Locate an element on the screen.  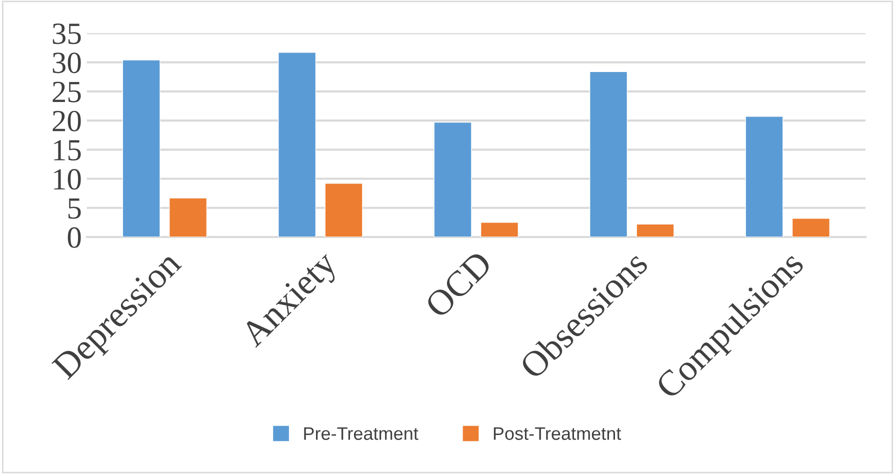
y-tick-label: 20 is located at coordinates (66, 121).